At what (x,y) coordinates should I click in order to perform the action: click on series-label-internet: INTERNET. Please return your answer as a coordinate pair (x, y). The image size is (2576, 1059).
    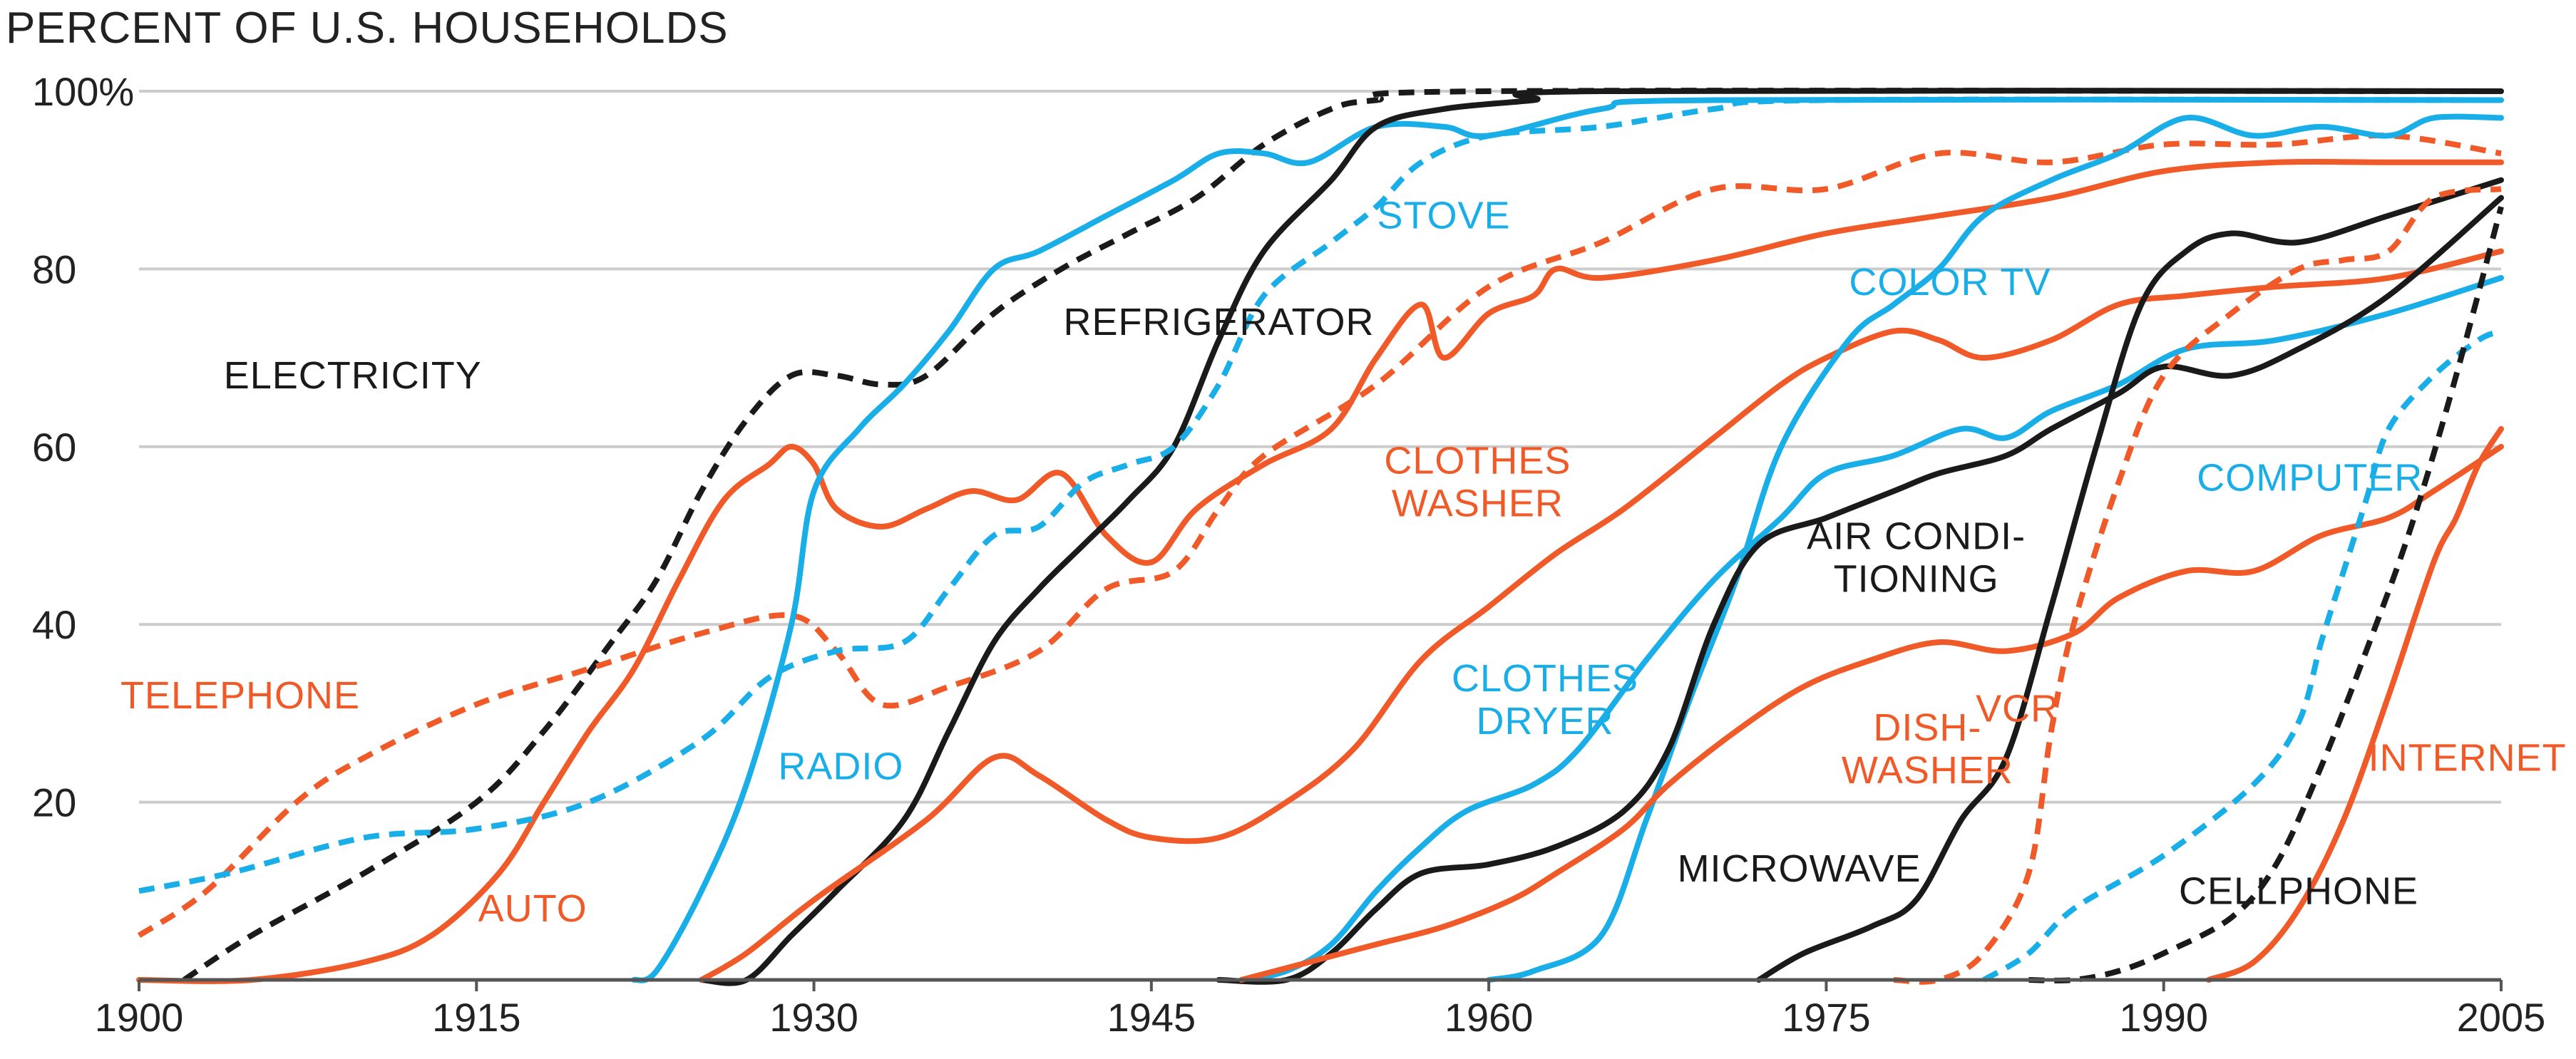
    Looking at the image, I should click on (2468, 757).